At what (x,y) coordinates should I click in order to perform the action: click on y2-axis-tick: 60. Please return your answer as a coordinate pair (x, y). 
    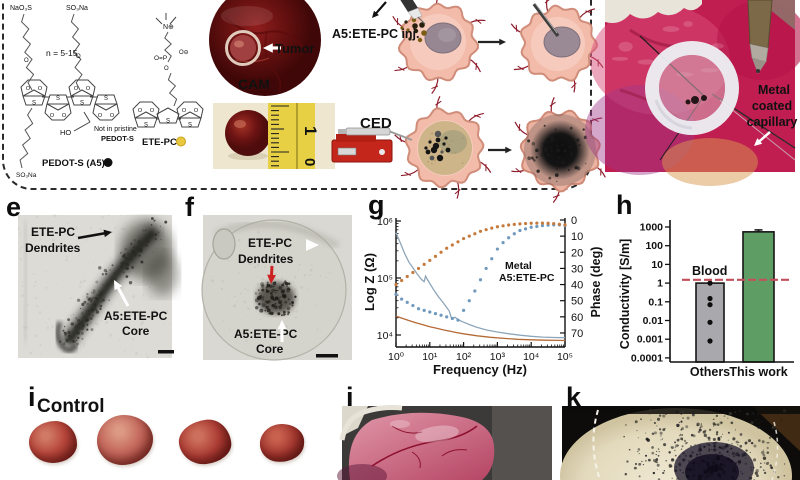
    Looking at the image, I should click on (577, 318).